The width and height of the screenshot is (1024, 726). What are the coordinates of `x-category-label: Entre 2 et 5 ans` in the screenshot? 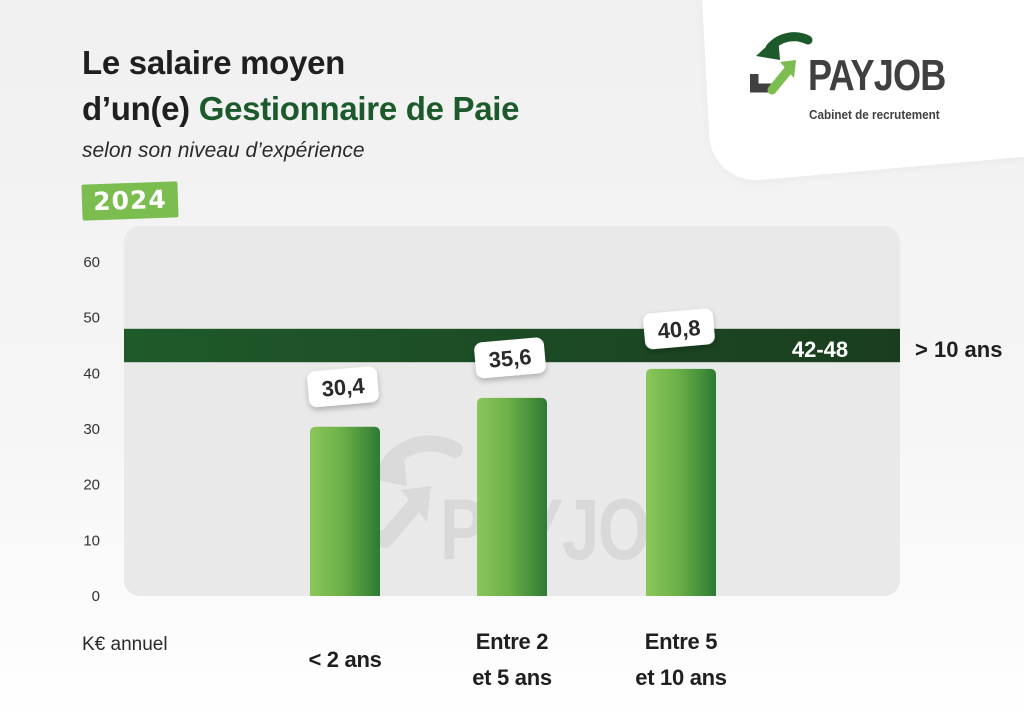 It's located at (512, 660).